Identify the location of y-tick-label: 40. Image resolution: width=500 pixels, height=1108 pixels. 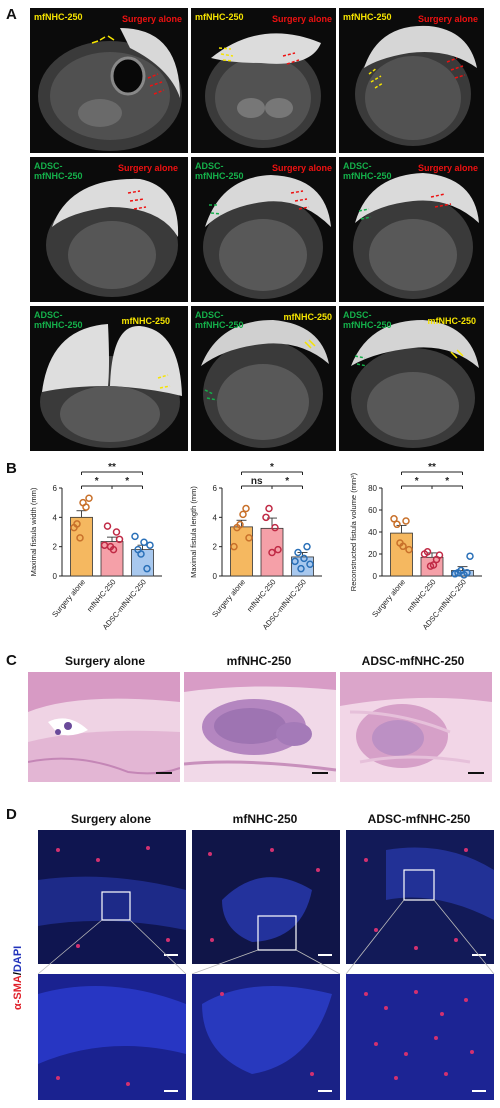
(372, 532).